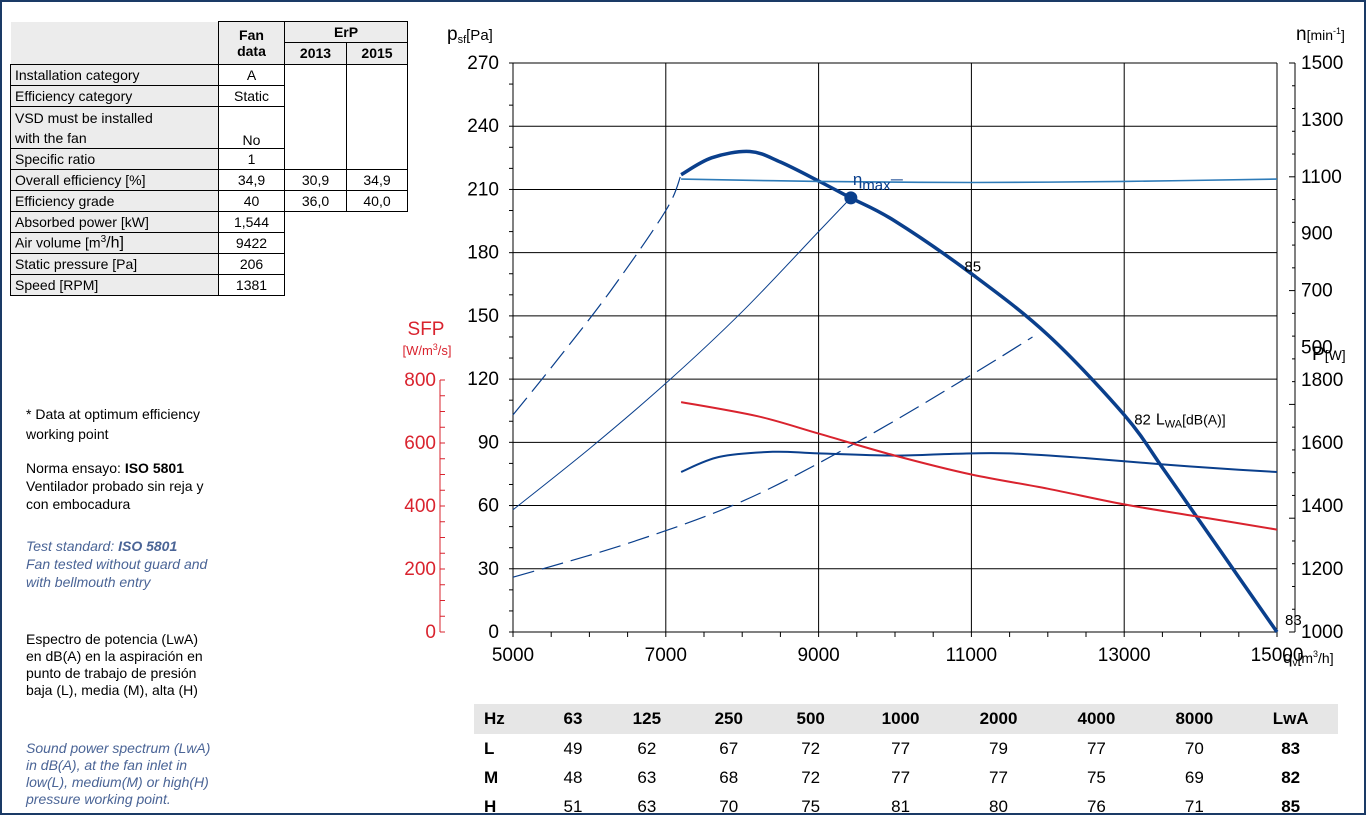 Image resolution: width=1370 pixels, height=821 pixels. Describe the element at coordinates (857, 179) in the screenshot. I see `eta-max-label-part: η` at that location.